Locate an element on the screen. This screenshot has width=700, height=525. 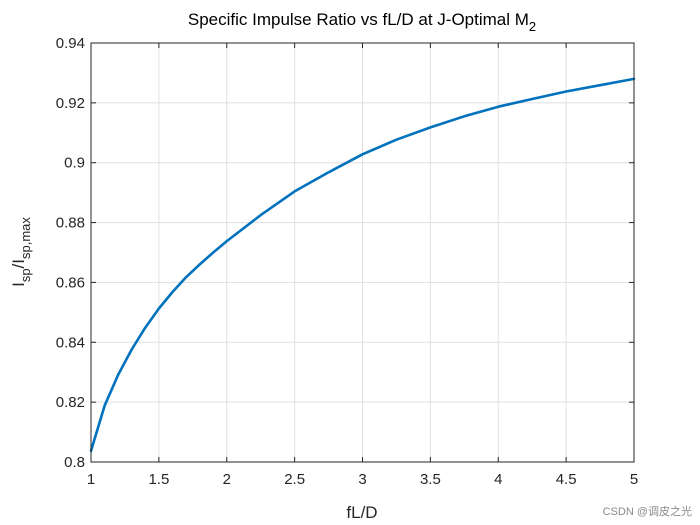
y-tick-label: 0.86 is located at coordinates (70, 282).